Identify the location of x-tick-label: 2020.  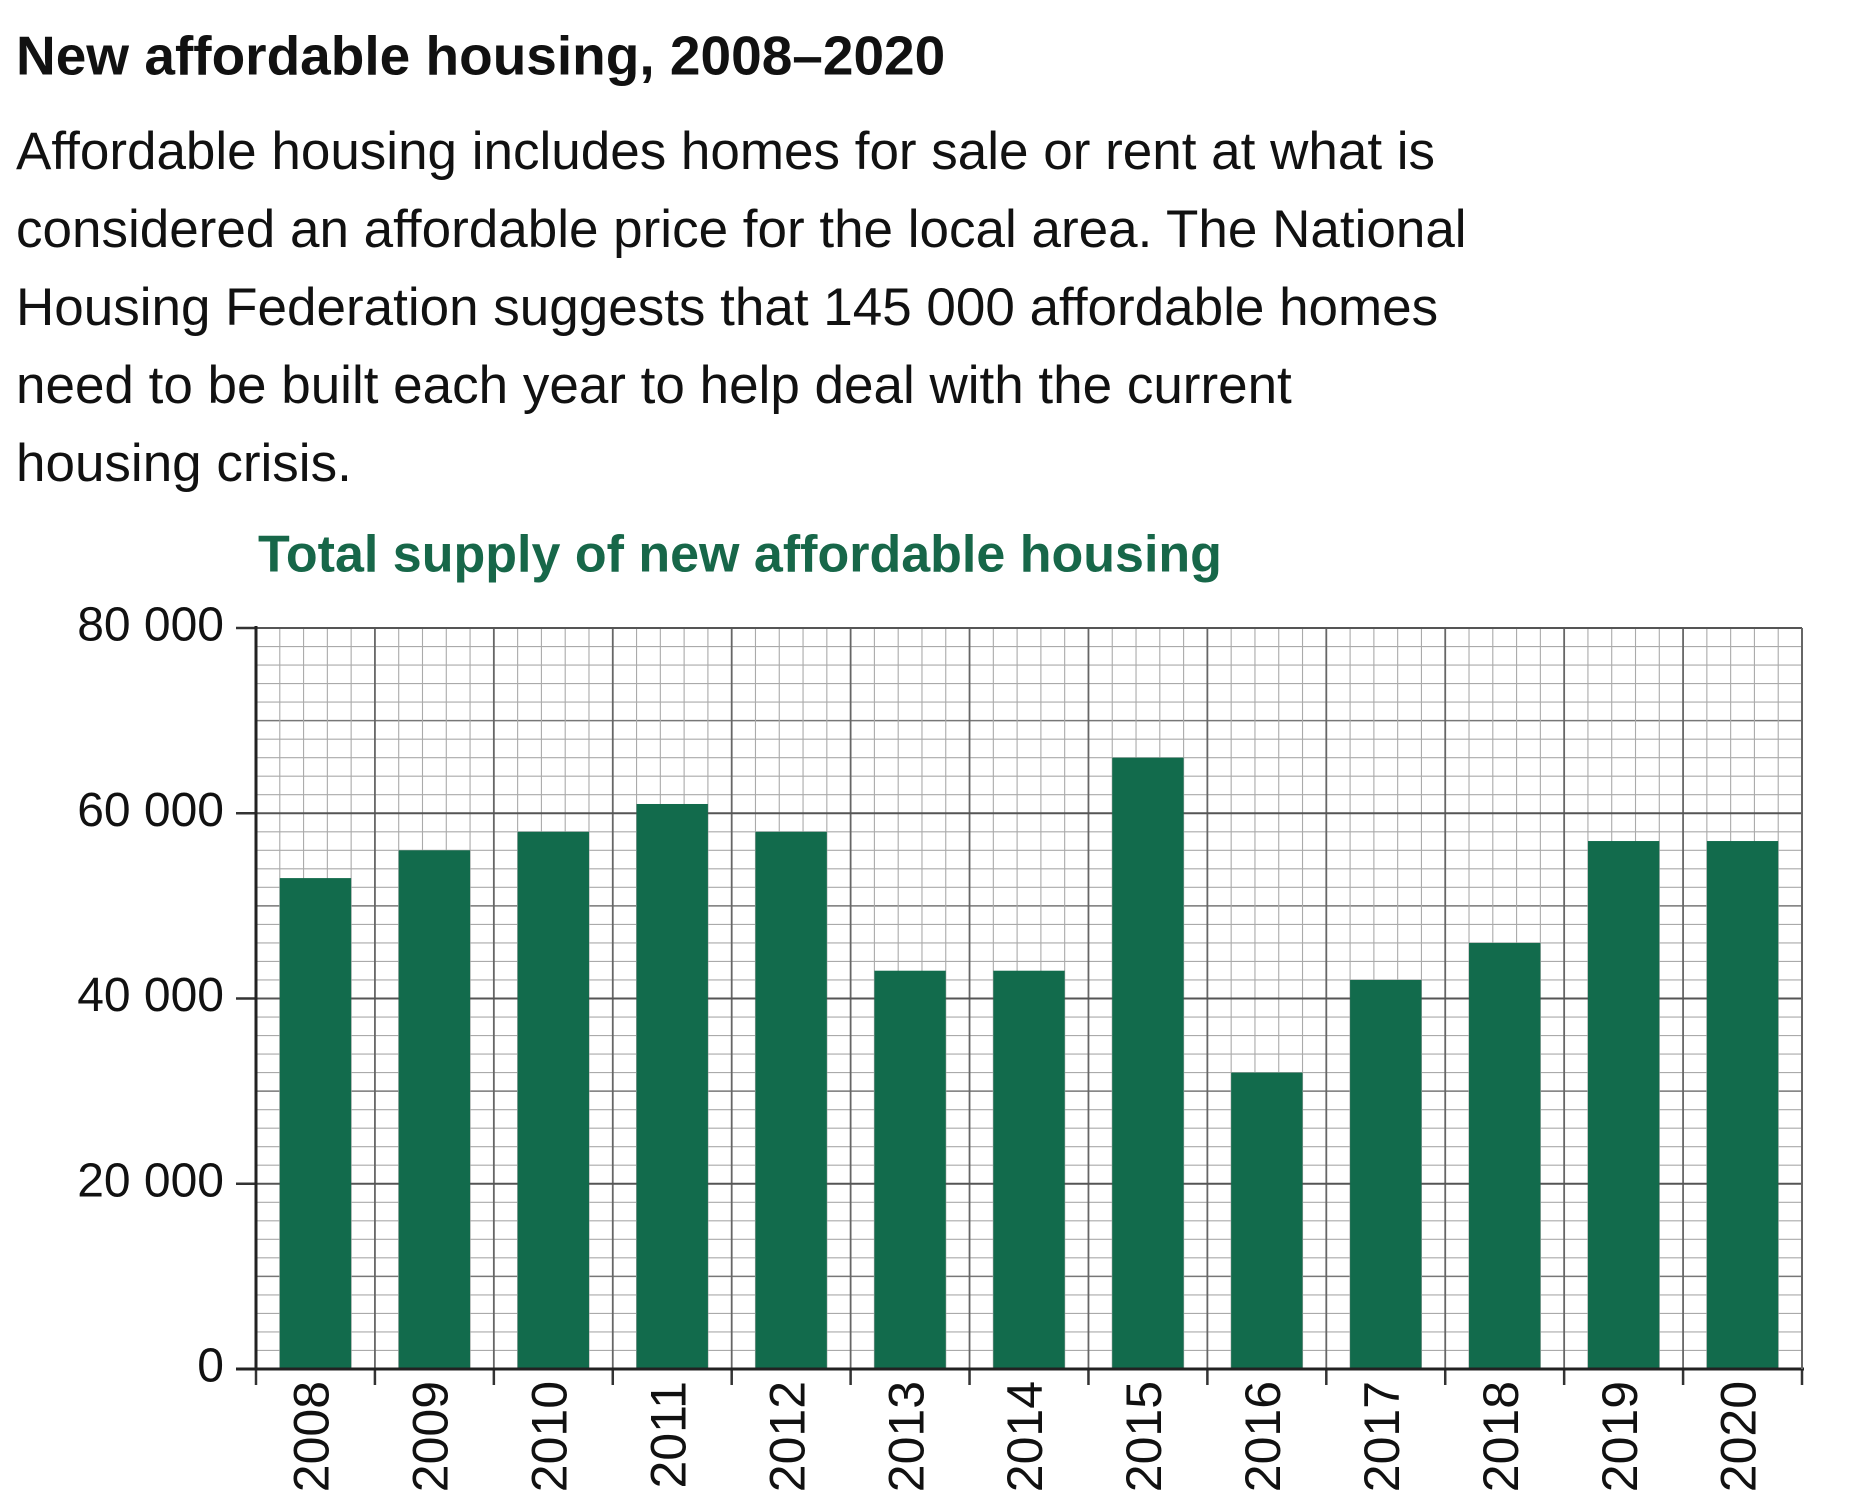
(1739, 1436).